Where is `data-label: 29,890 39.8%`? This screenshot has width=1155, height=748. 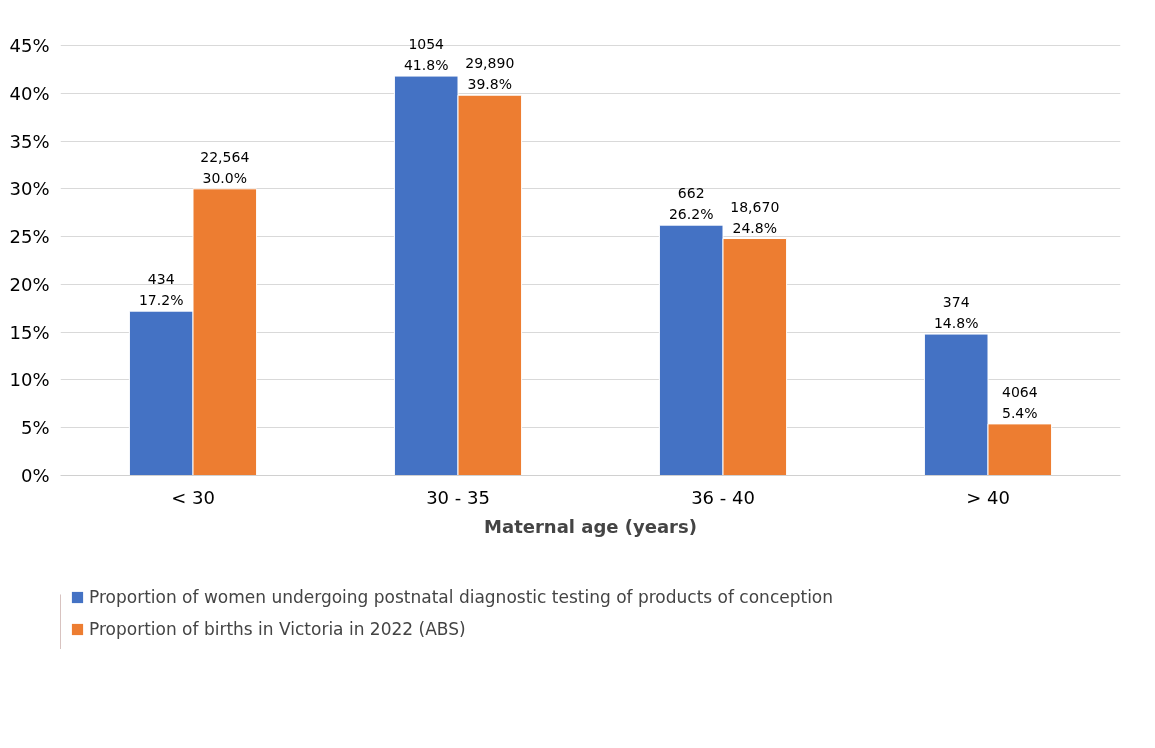
data-label: 29,890 39.8% is located at coordinates (490, 74).